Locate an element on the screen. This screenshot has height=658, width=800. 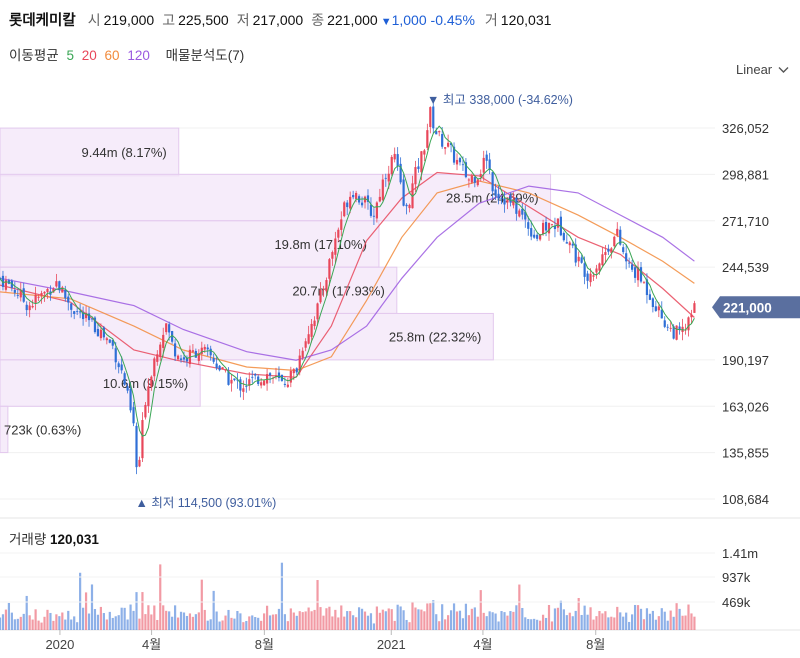
x-tick-label: 2021 is located at coordinates (391, 644).